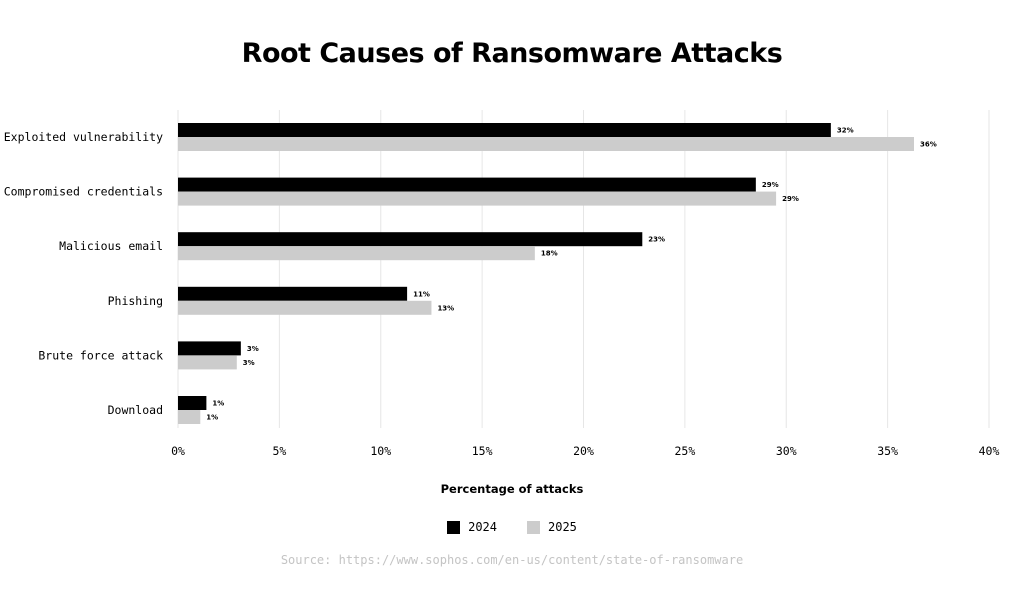  I want to click on data-label-2025: 18%, so click(549, 254).